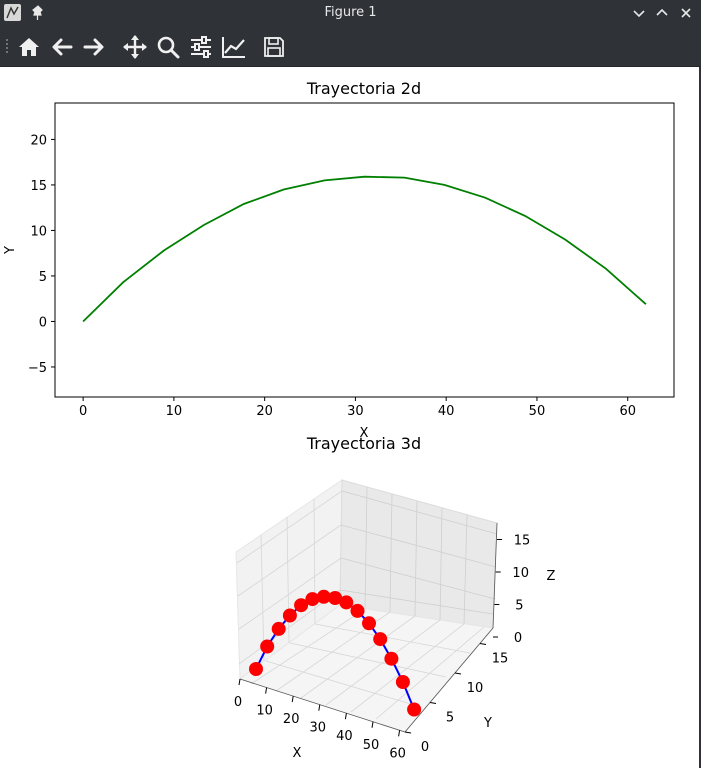  I want to click on plot3d-panes, so click(366, 606).